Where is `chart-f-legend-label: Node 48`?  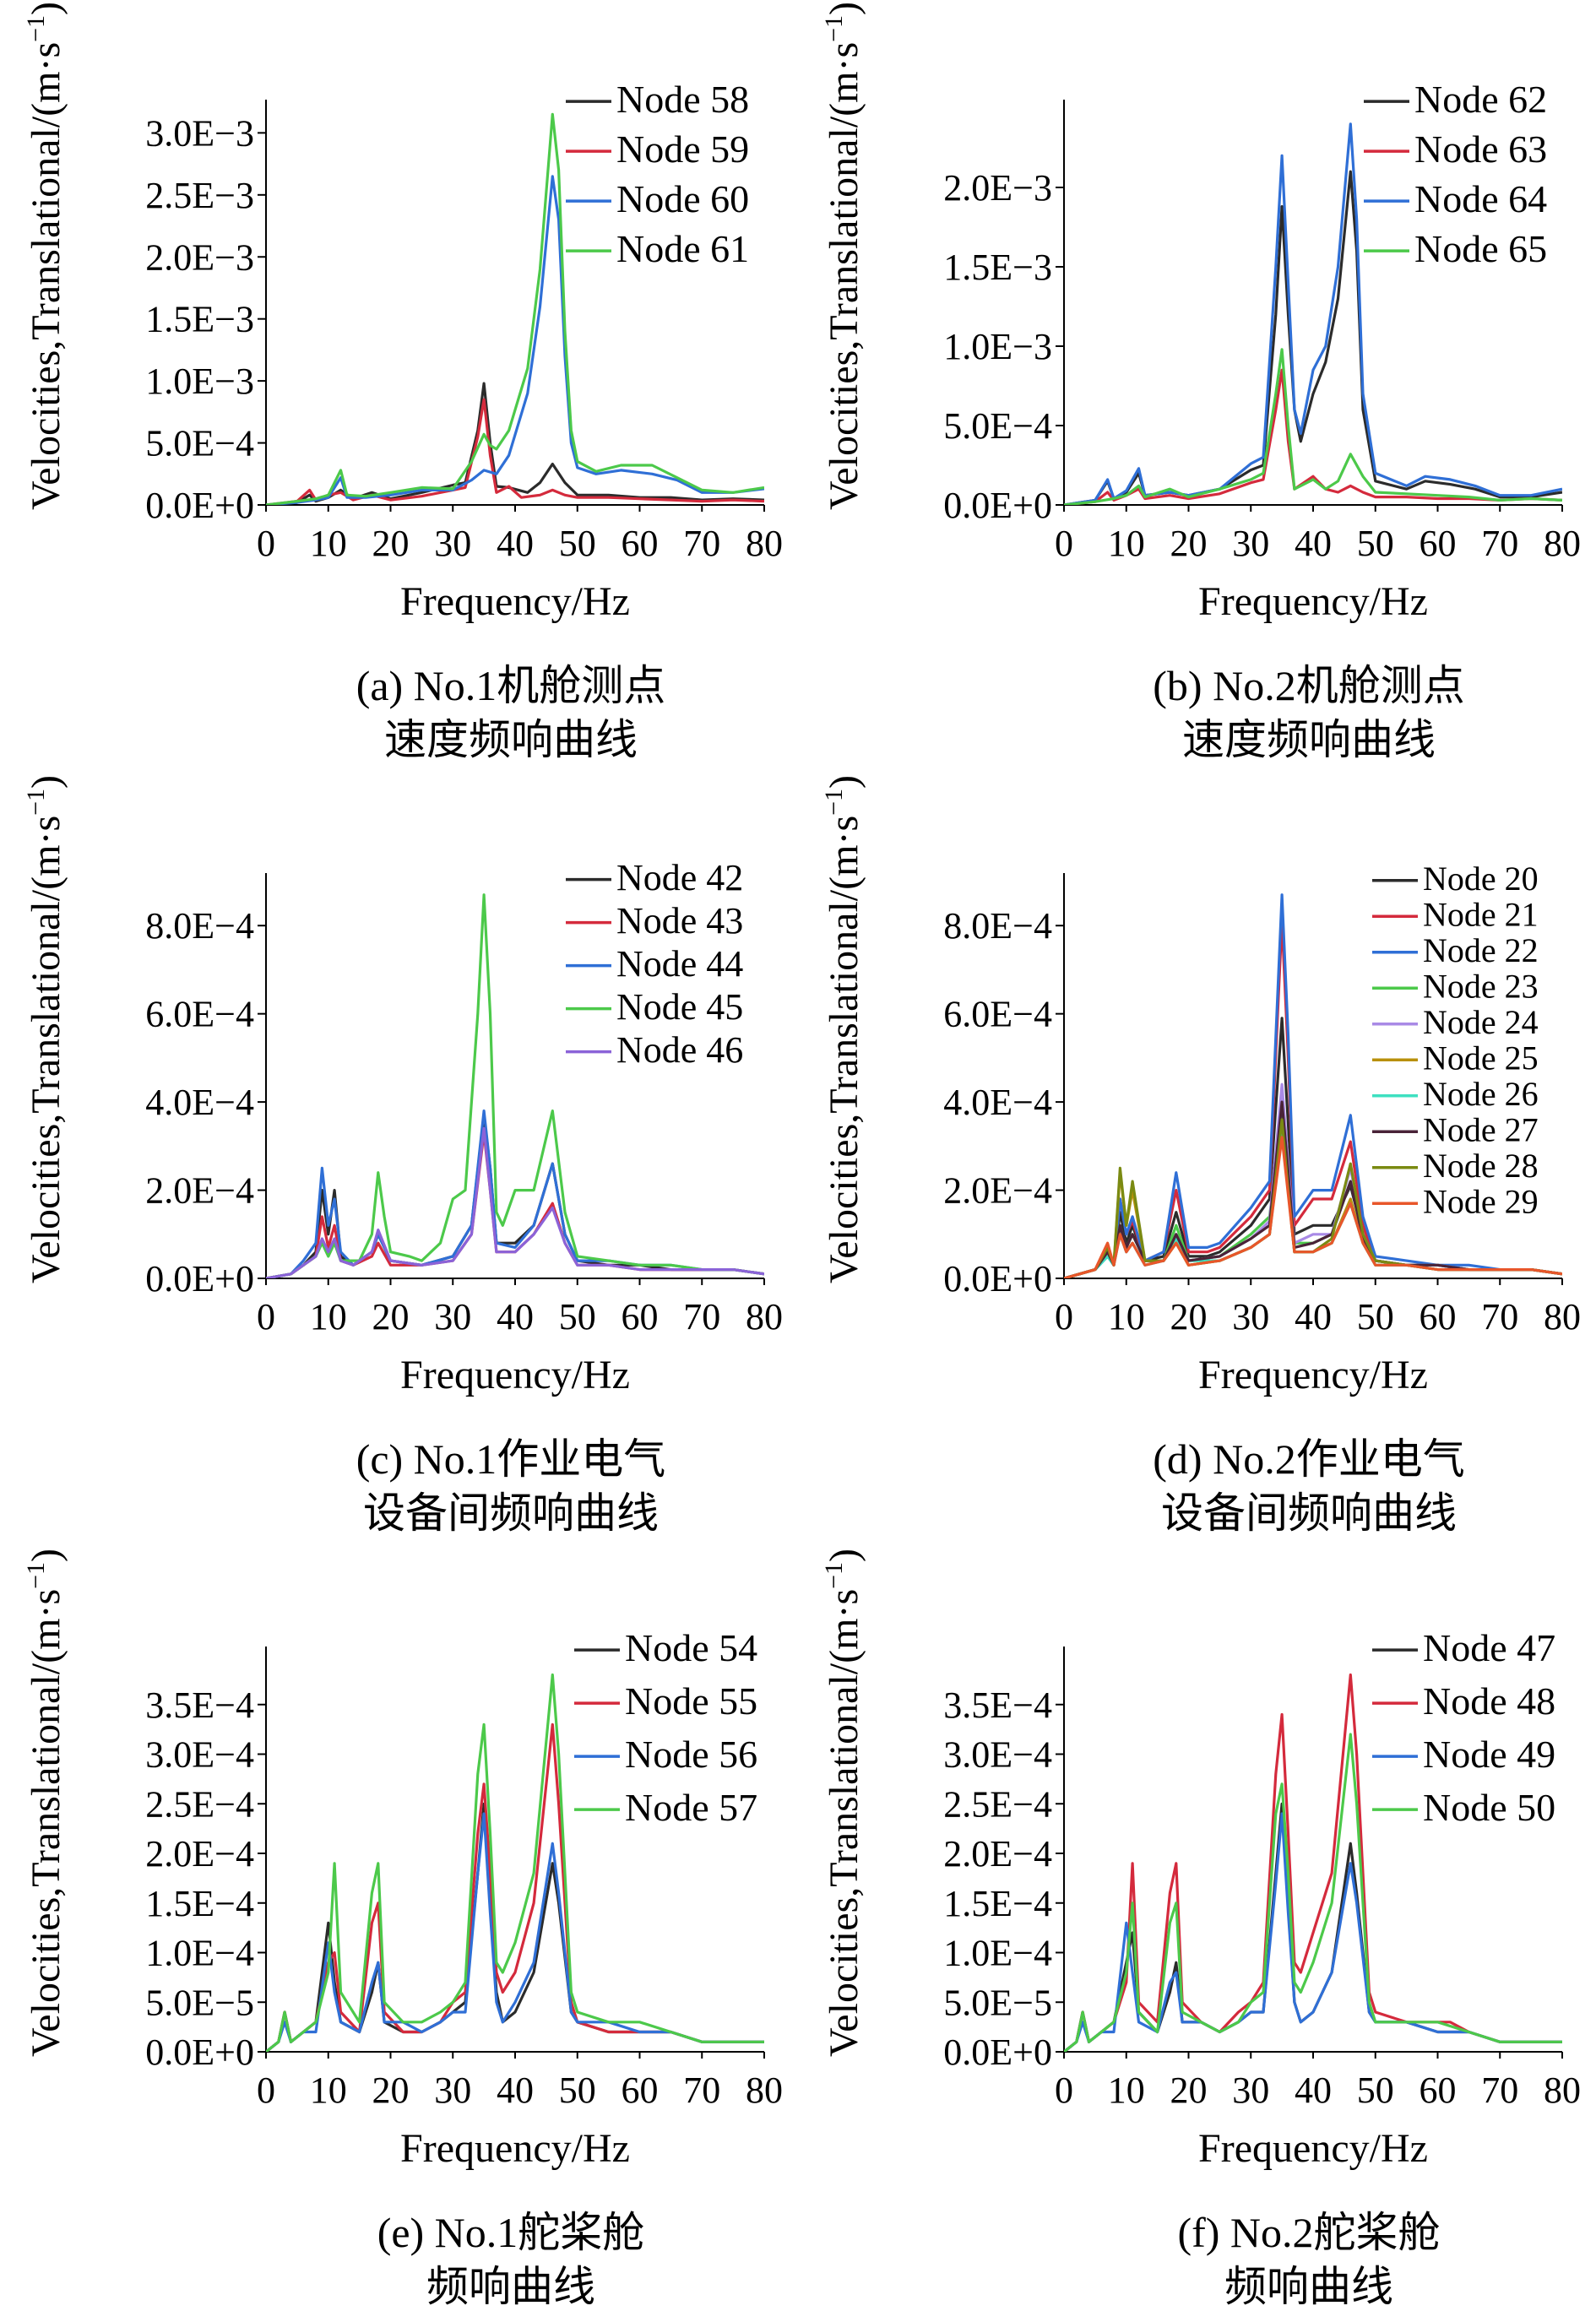
chart-f-legend-label: Node 48 is located at coordinates (1489, 1701).